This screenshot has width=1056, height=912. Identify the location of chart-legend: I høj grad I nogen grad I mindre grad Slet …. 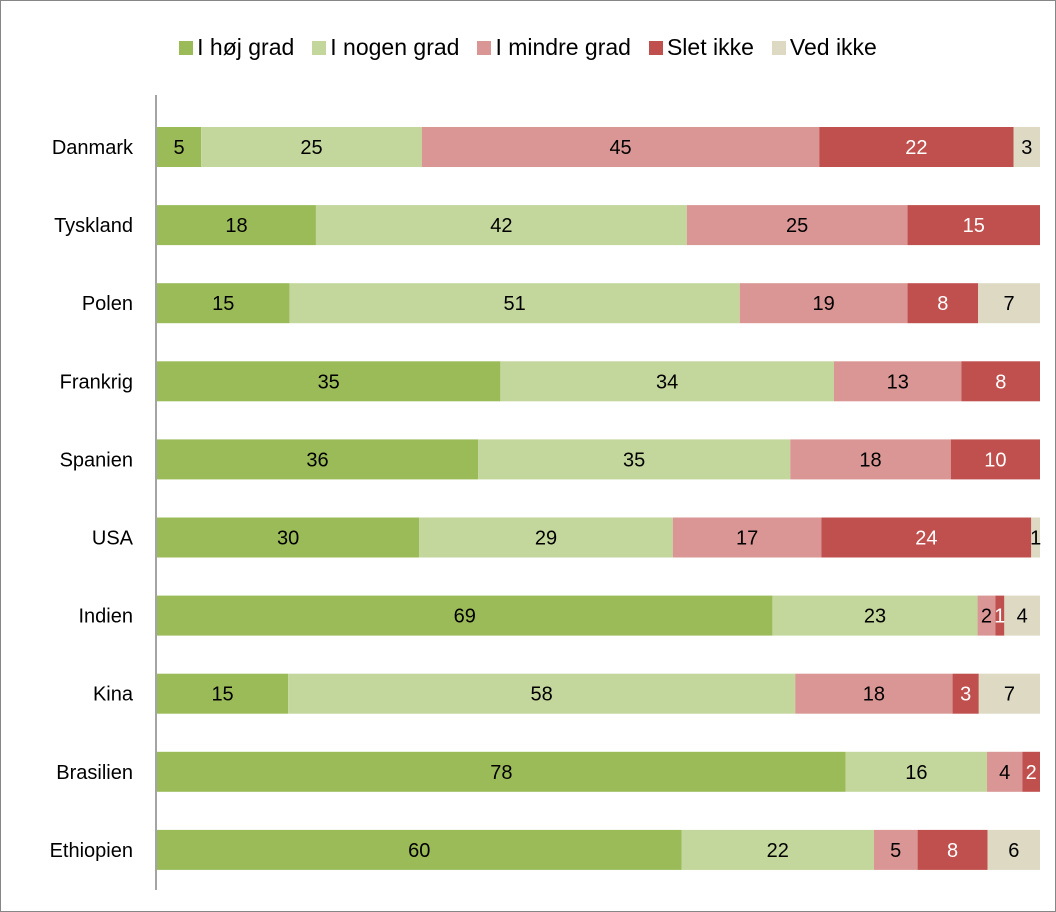
(528, 47).